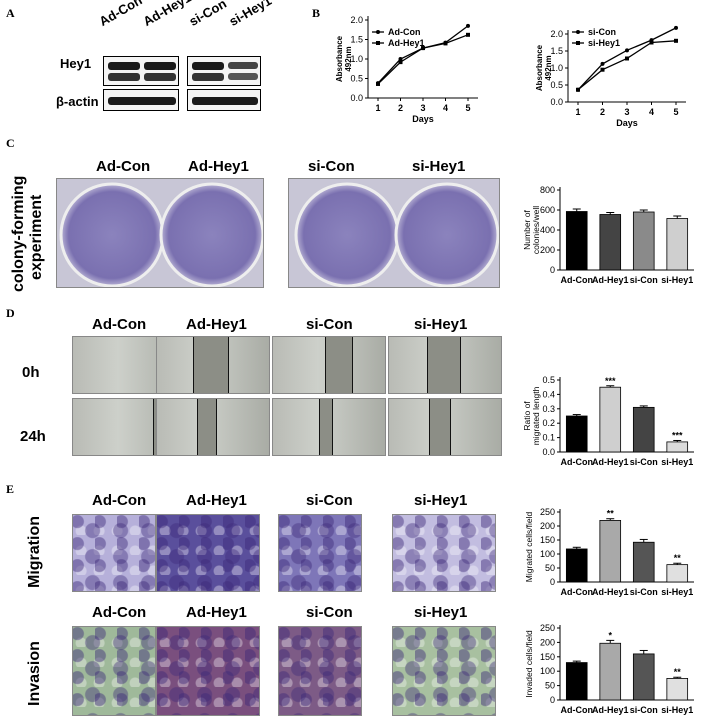  I want to click on x-tick-label: 2, so click(400, 108).